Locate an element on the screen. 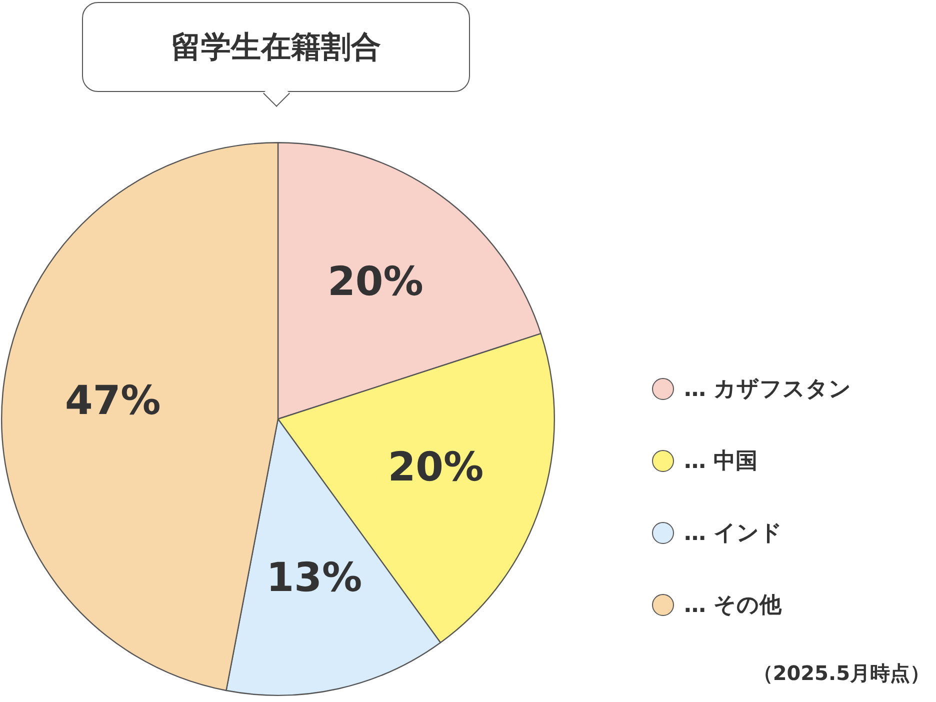 The width and height of the screenshot is (936, 702). legend-label: … 中国 is located at coordinates (721, 462).